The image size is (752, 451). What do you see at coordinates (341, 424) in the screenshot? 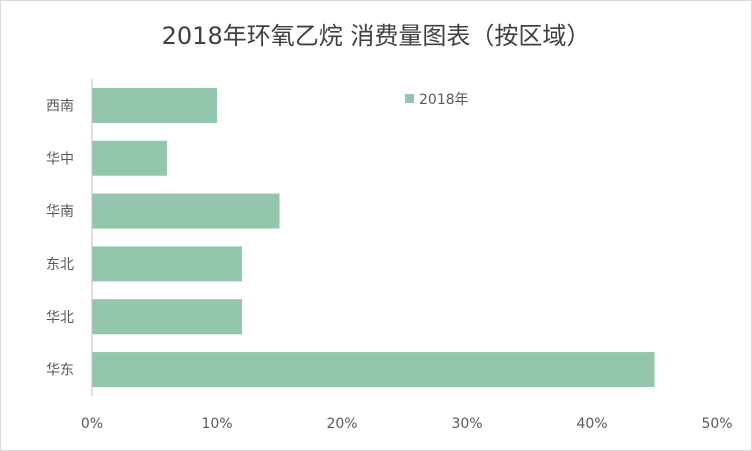
I see `x-tick-label: 20%` at bounding box center [341, 424].